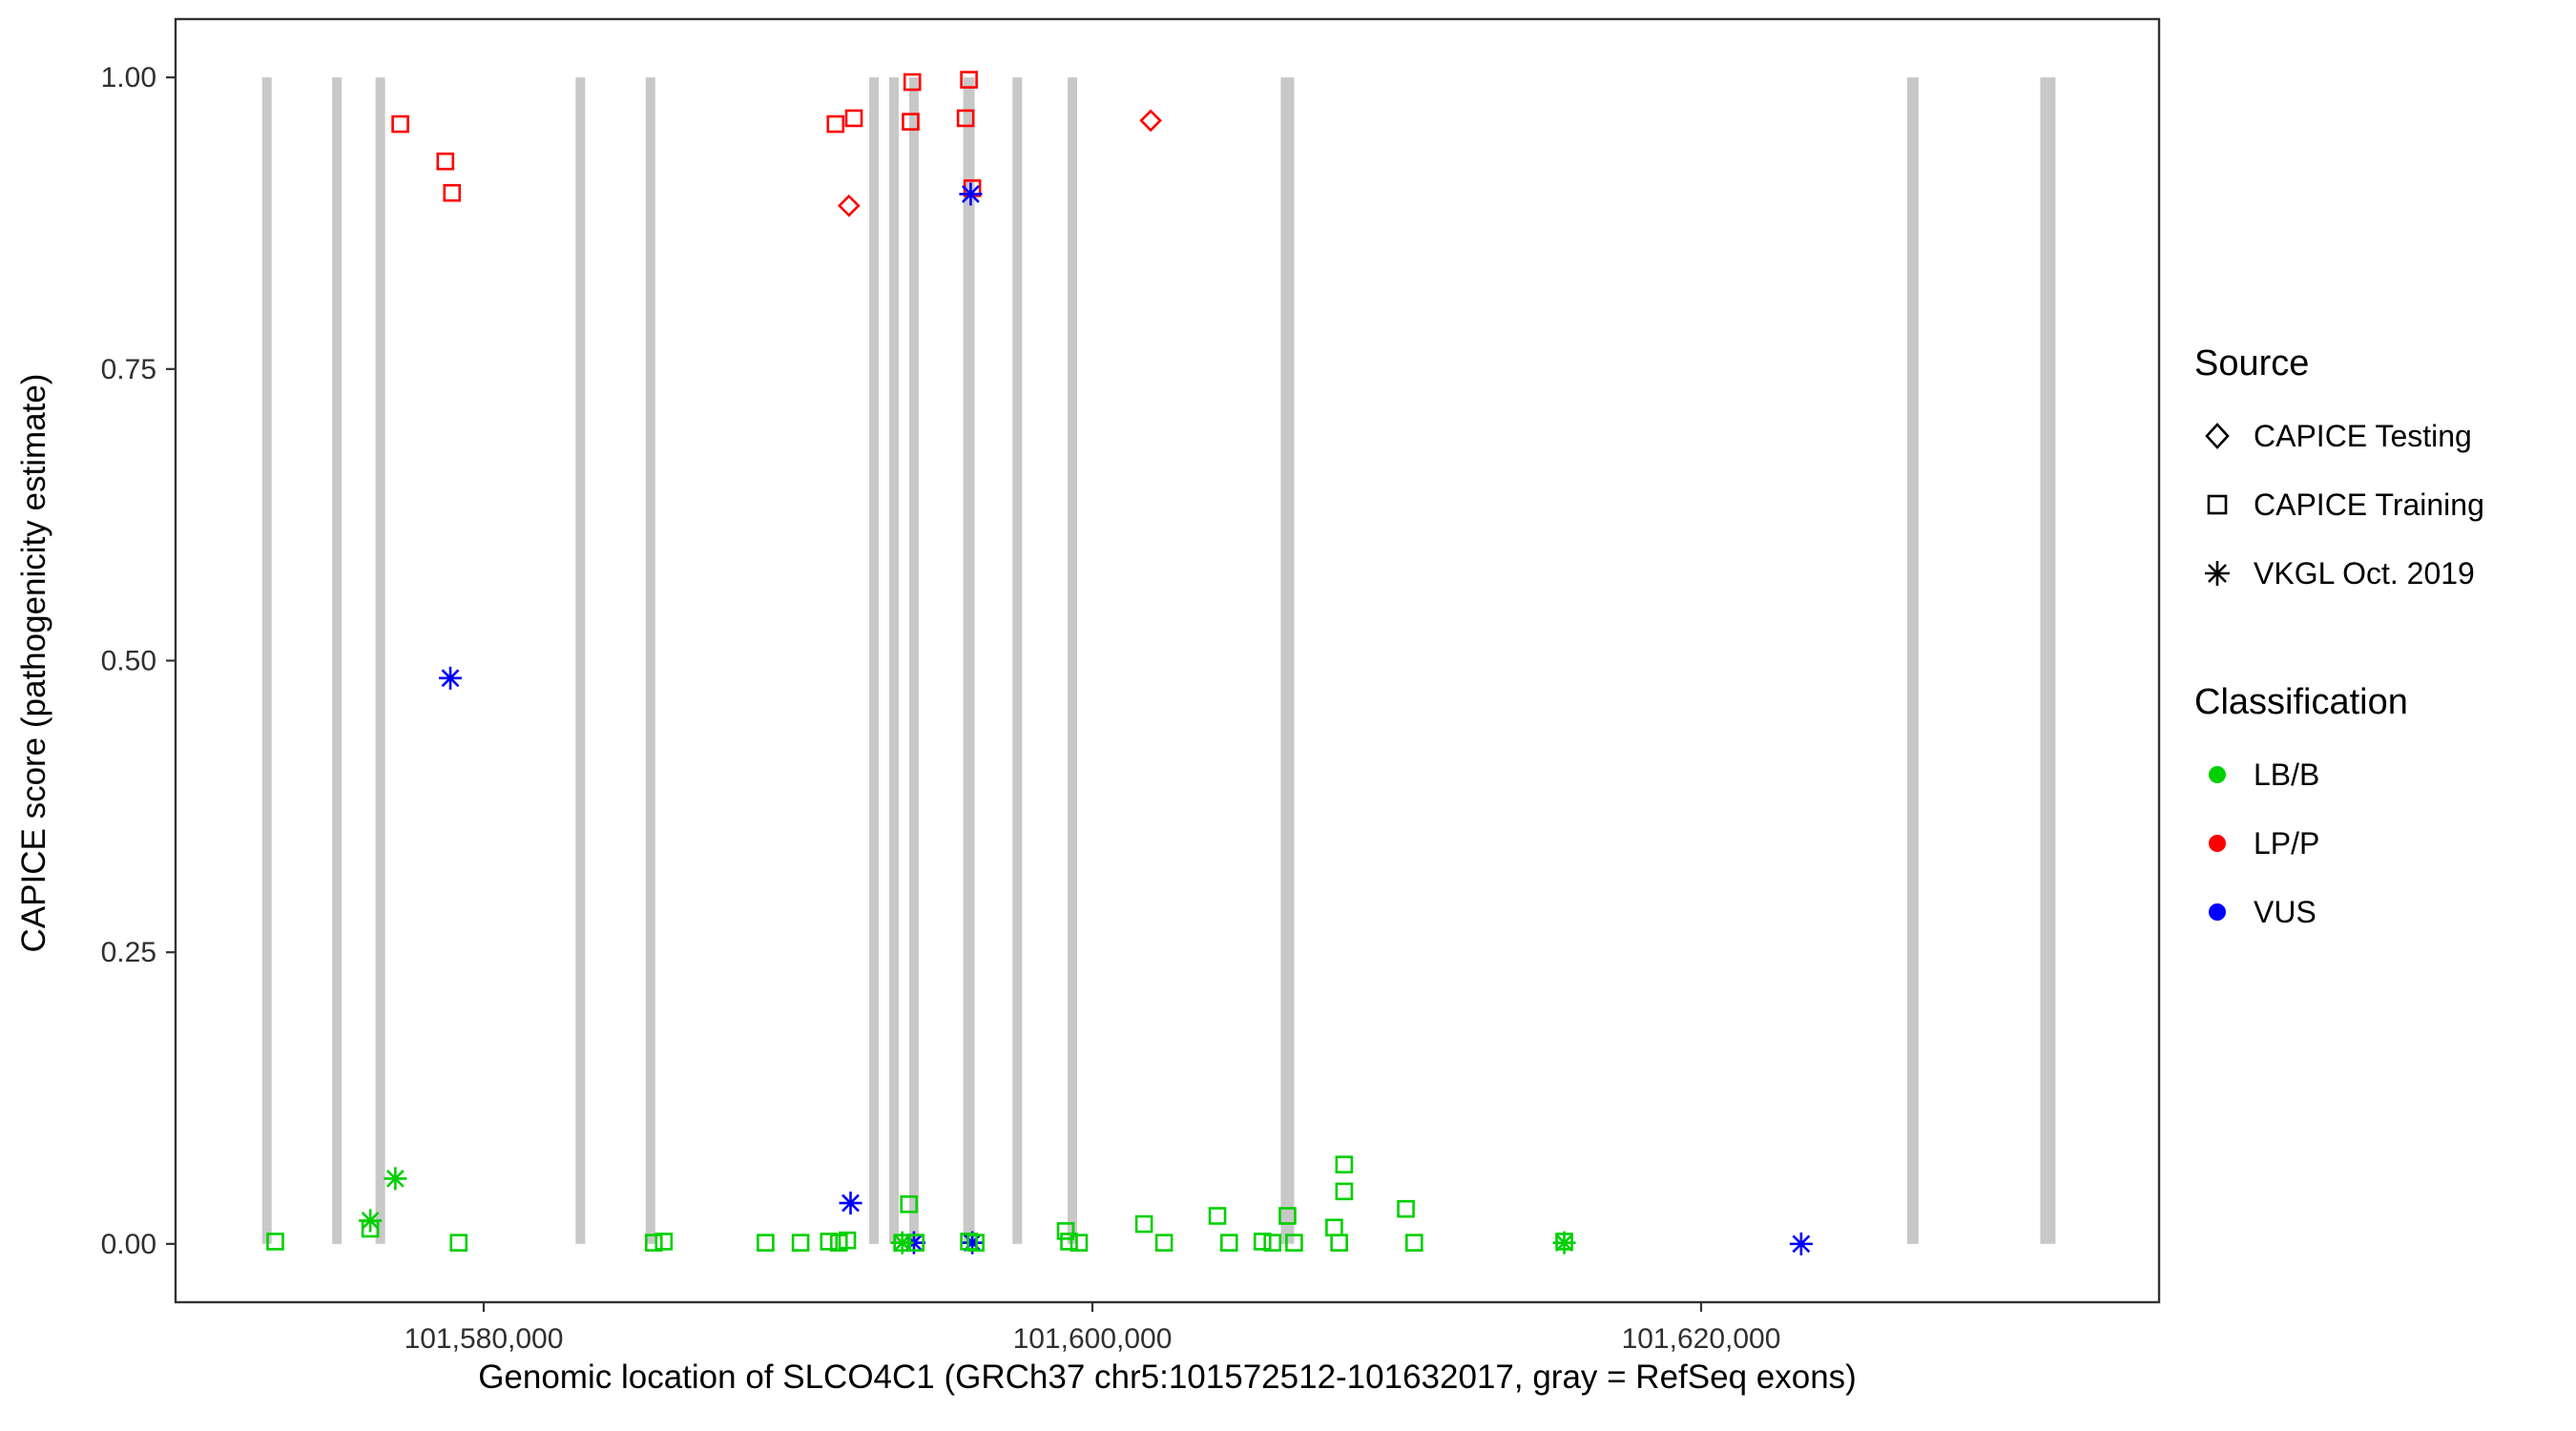 This screenshot has height=1431, width=2576. Describe the element at coordinates (2380, 843) in the screenshot. I see `legend-item-lpp: LP/P` at that location.